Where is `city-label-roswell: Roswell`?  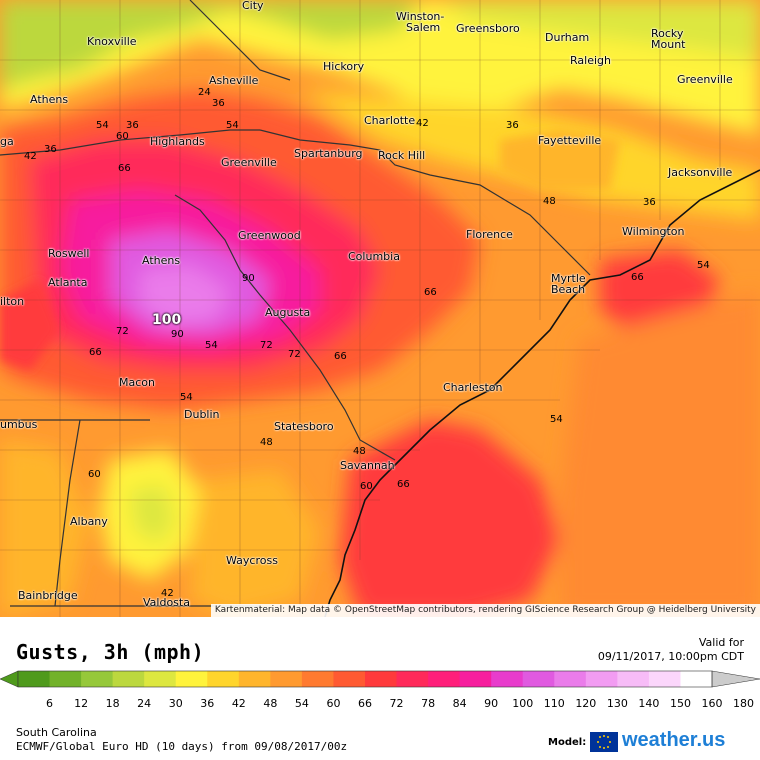 city-label-roswell: Roswell is located at coordinates (69, 253).